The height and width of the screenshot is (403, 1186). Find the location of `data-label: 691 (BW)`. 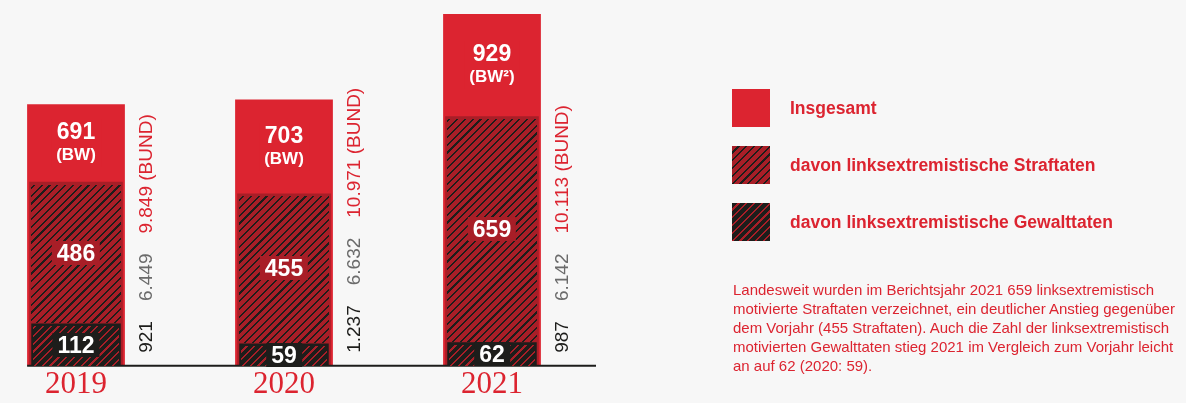

data-label: 691 (BW) is located at coordinates (76, 141).